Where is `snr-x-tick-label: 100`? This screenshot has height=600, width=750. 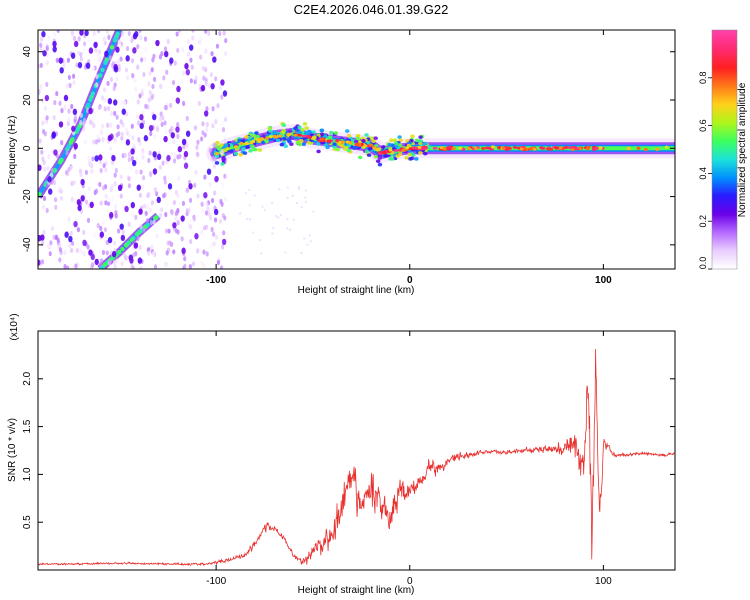 snr-x-tick-label: 100 is located at coordinates (603, 581).